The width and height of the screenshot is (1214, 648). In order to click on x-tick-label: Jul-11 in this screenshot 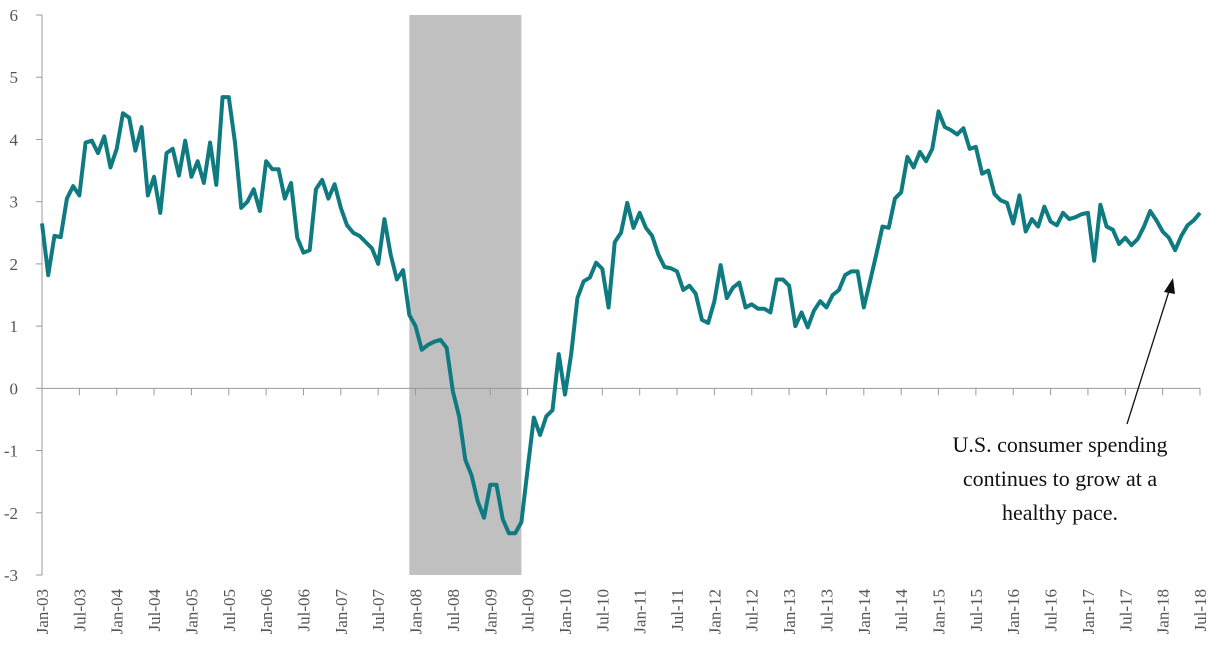, I will do `click(677, 610)`.